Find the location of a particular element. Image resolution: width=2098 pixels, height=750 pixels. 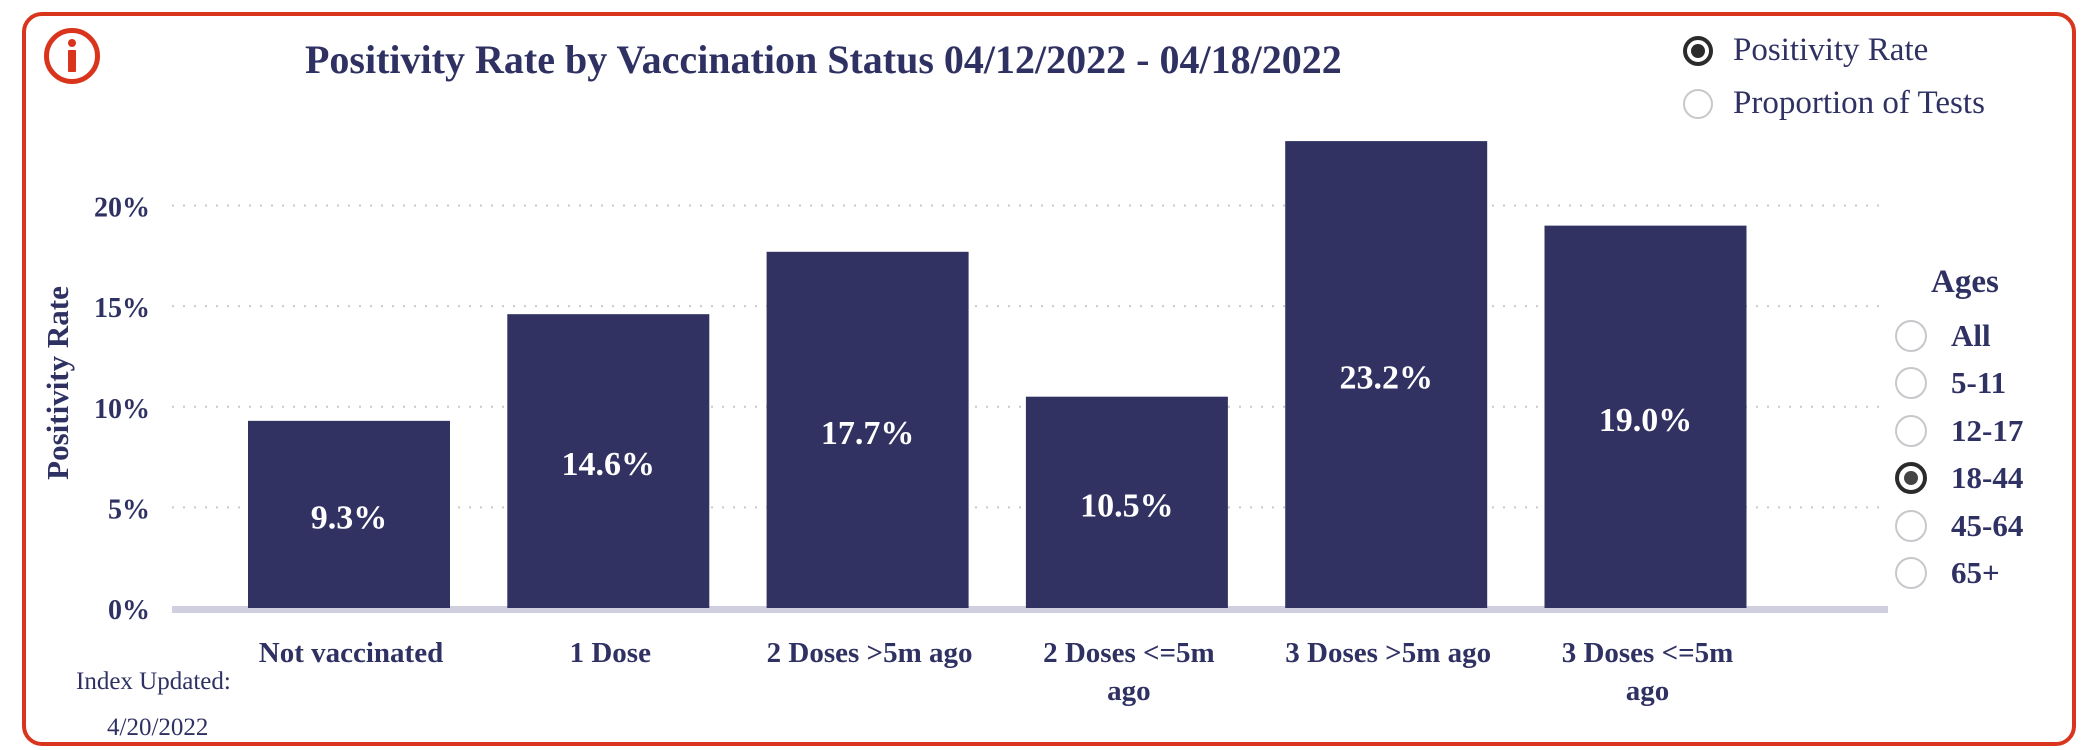

age-option-12-17: 12-17 is located at coordinates (1959, 431).